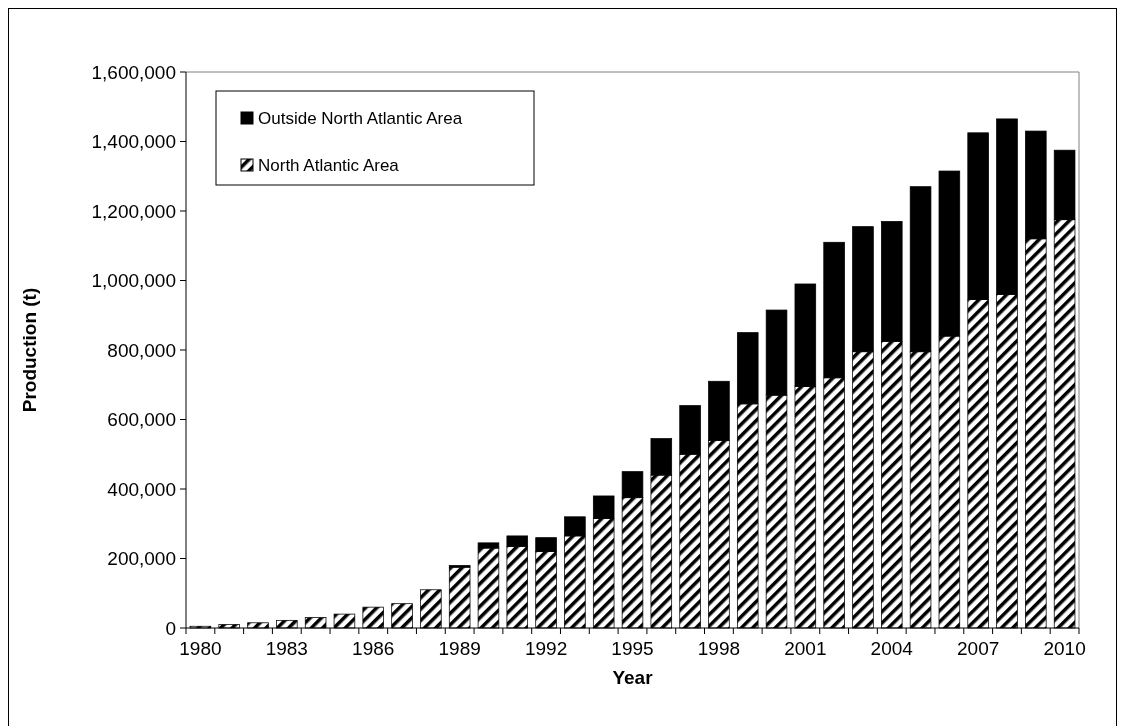 The width and height of the screenshot is (1125, 726). What do you see at coordinates (141, 350) in the screenshot?
I see `y-tick-label: 800,000` at bounding box center [141, 350].